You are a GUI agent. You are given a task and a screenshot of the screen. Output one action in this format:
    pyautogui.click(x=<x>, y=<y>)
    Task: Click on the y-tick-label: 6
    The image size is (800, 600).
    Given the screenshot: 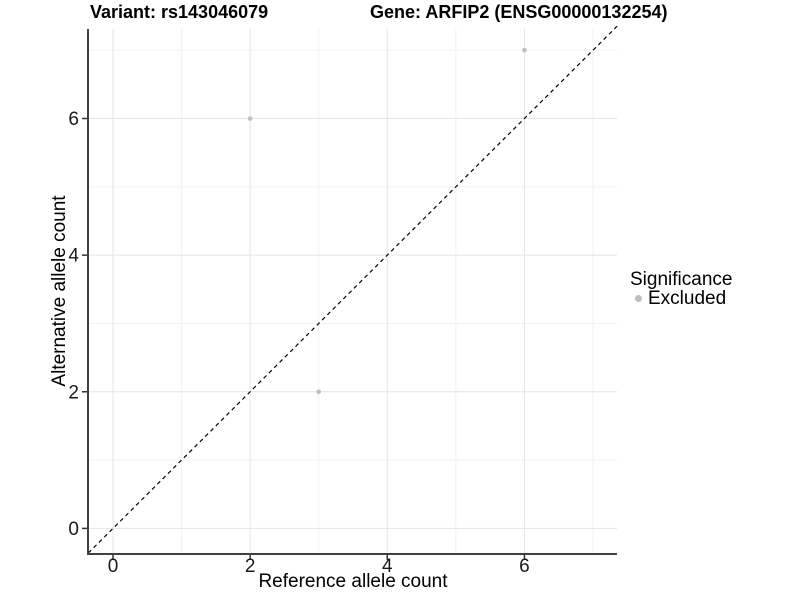 What is the action you would take?
    pyautogui.click(x=73, y=119)
    